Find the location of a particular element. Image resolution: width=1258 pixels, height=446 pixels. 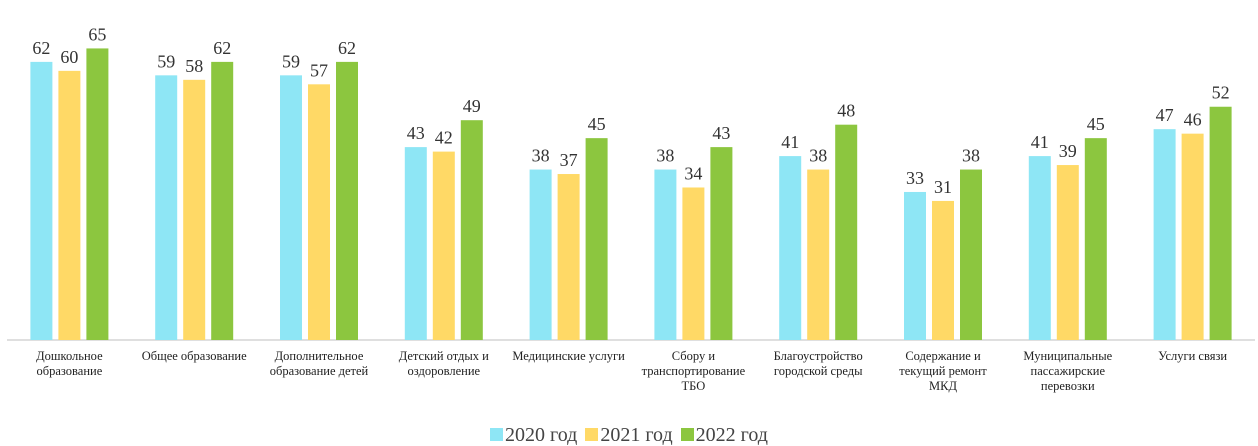

x-tick-label: Содержание и текущий ремонт МКД is located at coordinates (943, 371).